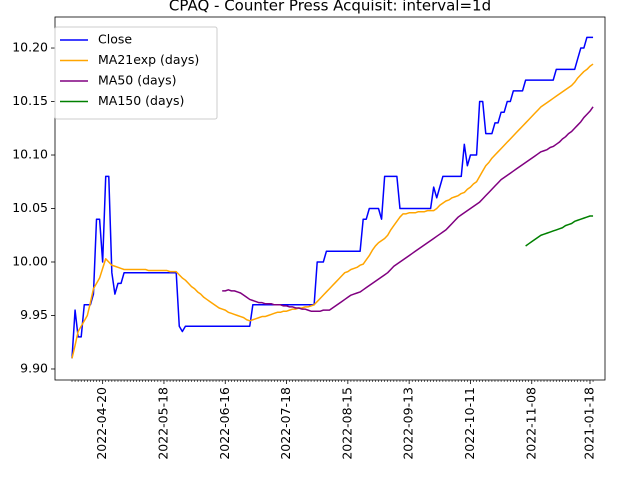 The image size is (640, 480). I want to click on legend-label: MA21exp (days), so click(148, 59).